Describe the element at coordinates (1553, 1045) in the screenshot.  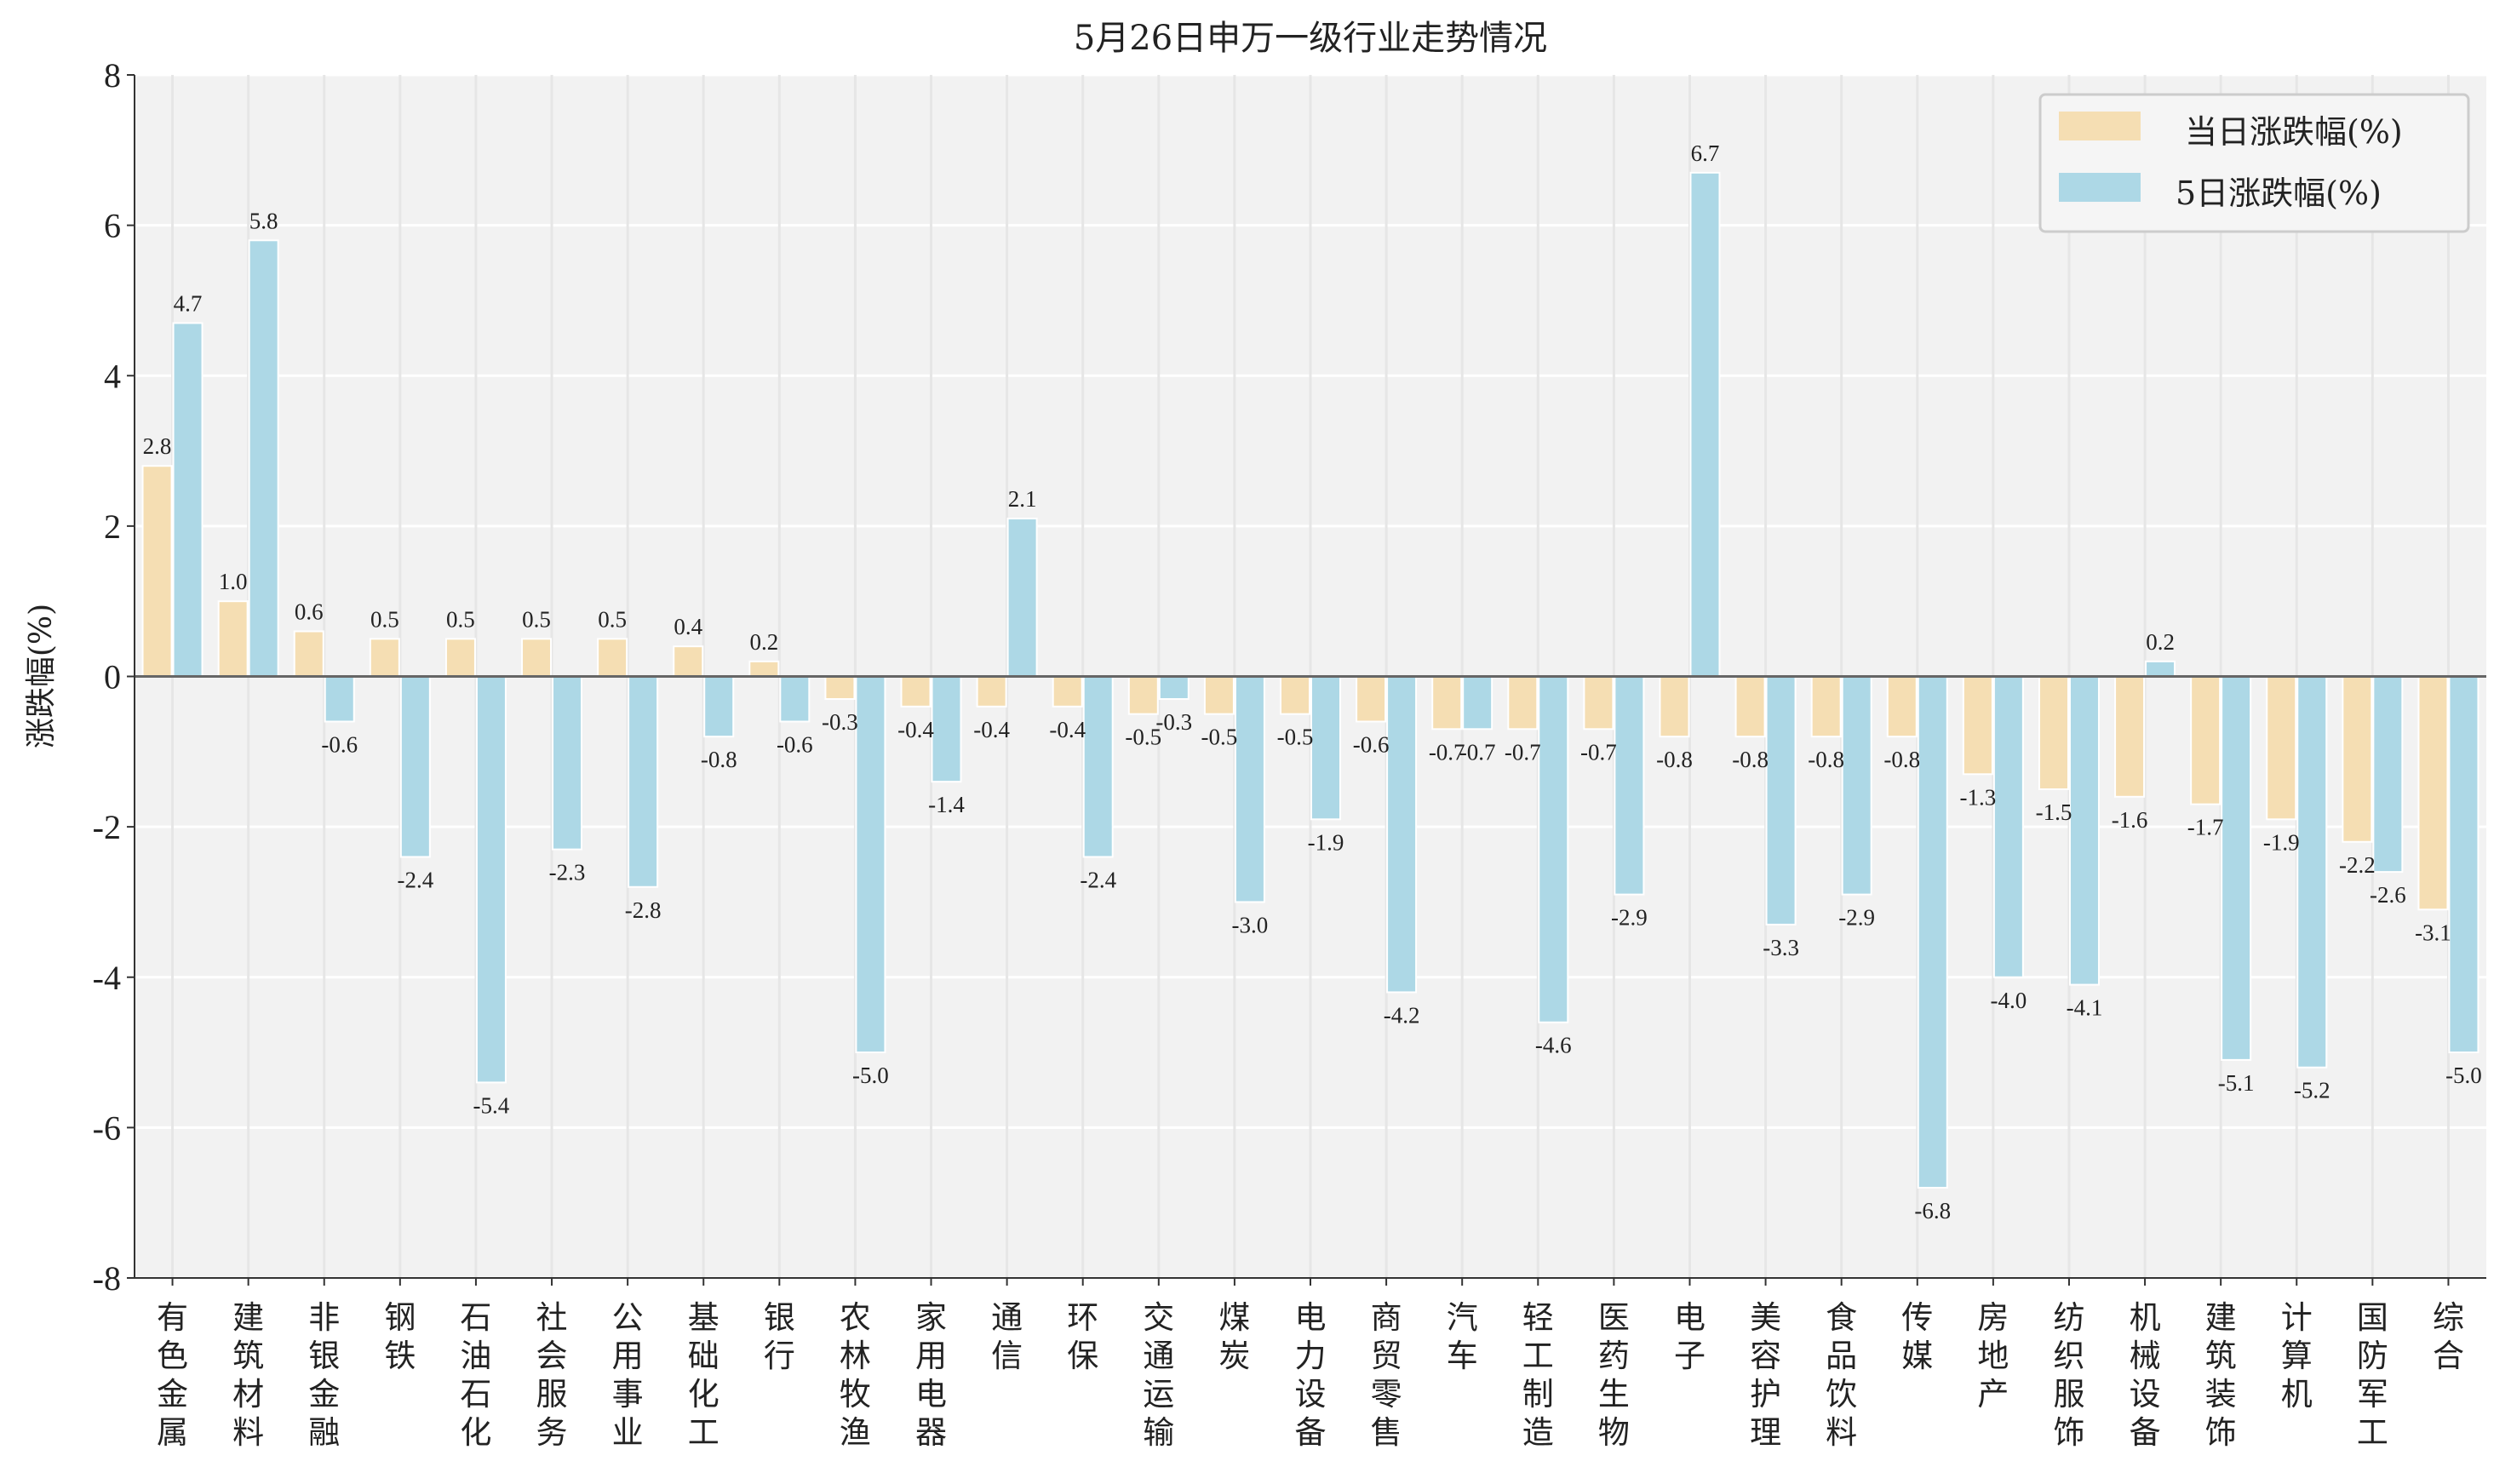
I see `data-label-5day: -4.6` at that location.